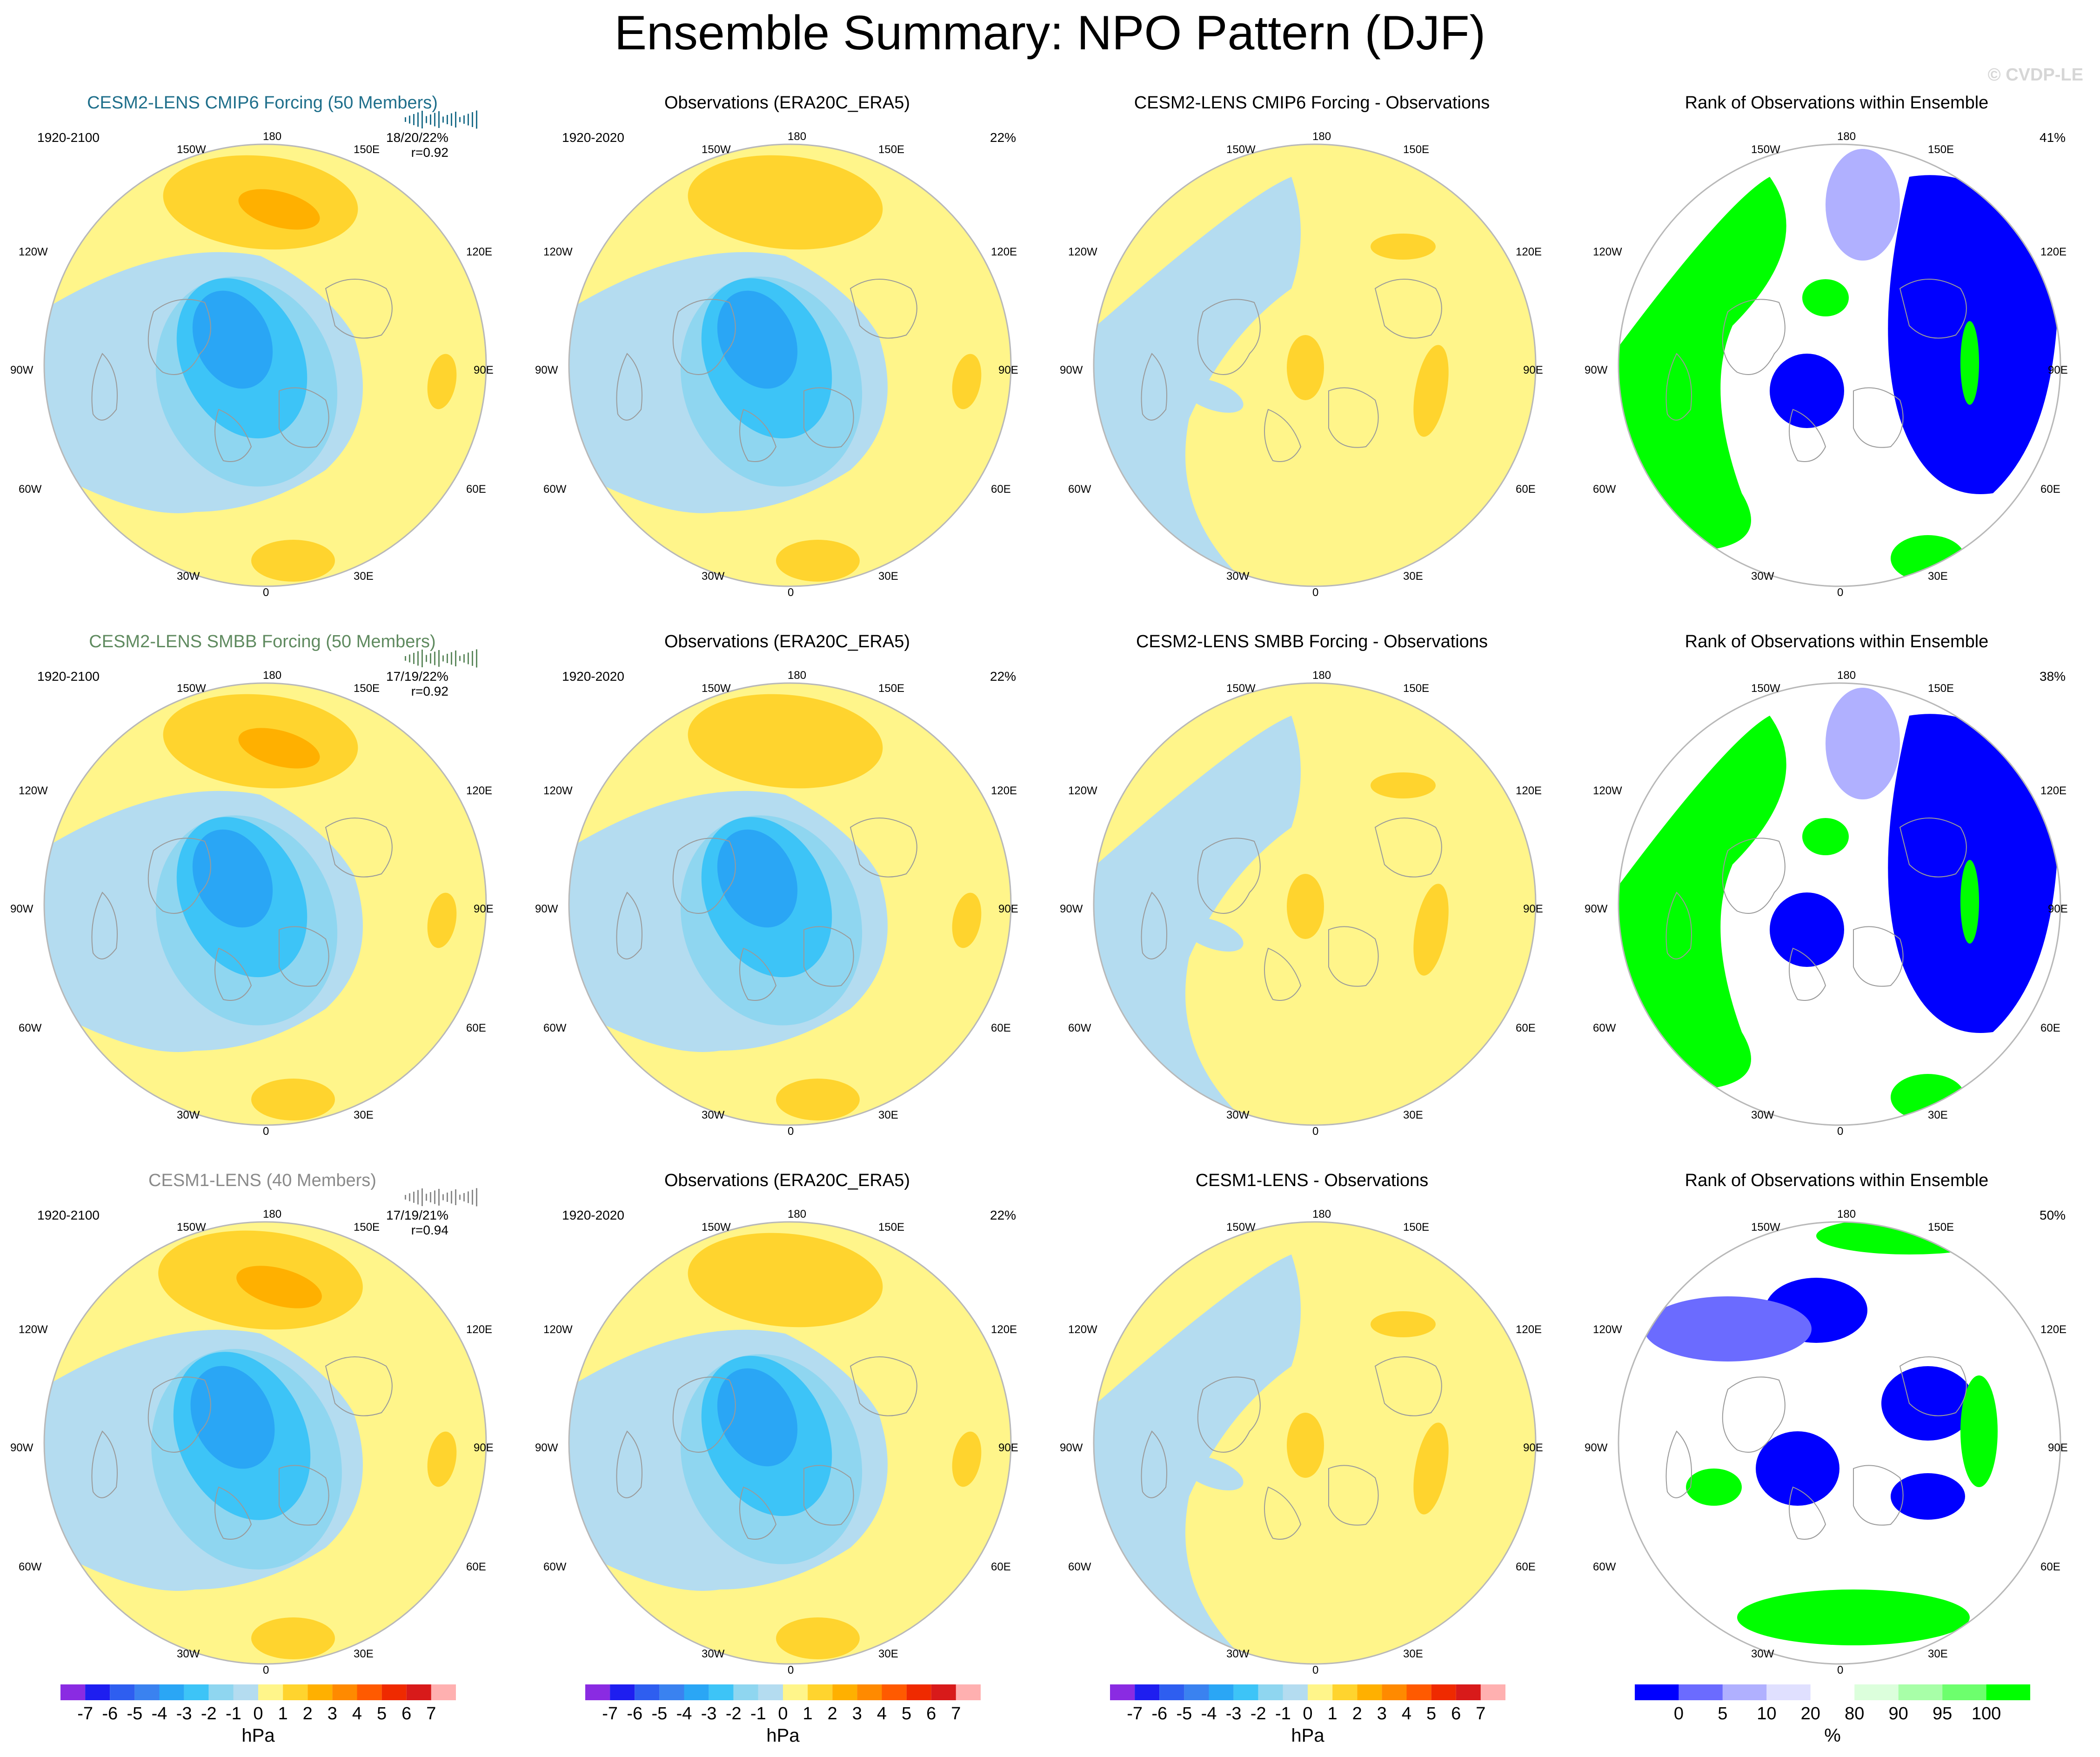 Image resolution: width=2100 pixels, height=1757 pixels. What do you see at coordinates (610, 1714) in the screenshot?
I see `colorbar-tick-label: -7` at bounding box center [610, 1714].